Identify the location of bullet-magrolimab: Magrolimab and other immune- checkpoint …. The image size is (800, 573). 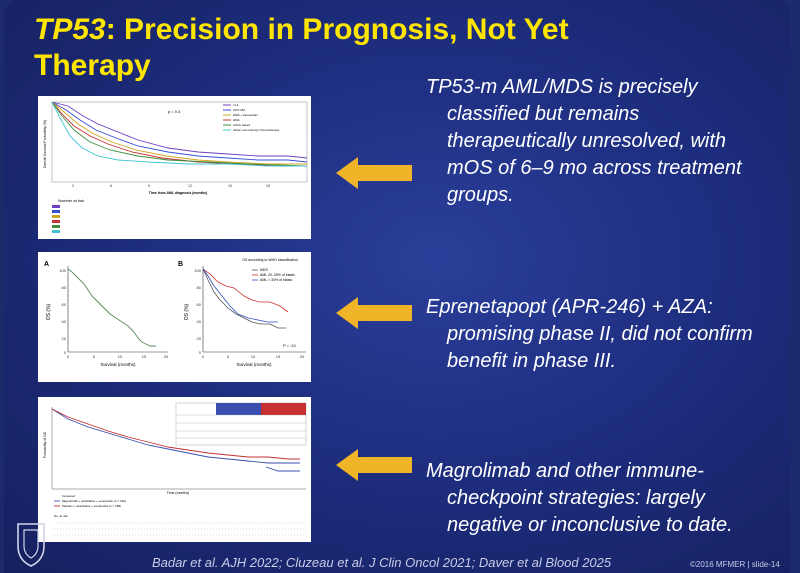
(579, 498).